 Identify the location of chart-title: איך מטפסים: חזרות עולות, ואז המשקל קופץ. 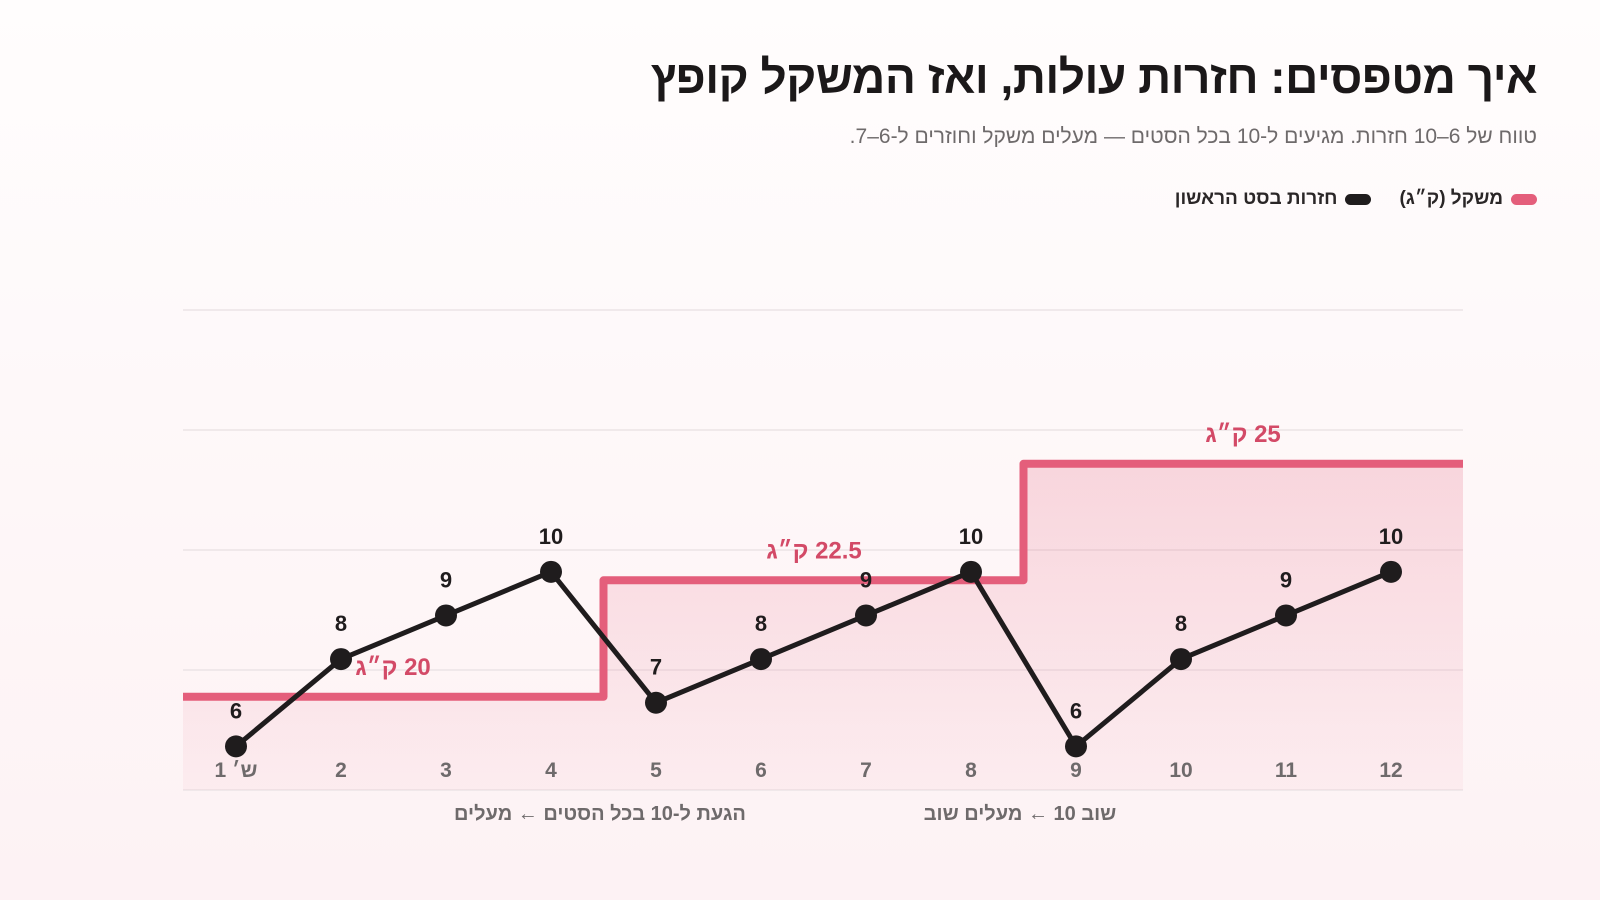
(1094, 77).